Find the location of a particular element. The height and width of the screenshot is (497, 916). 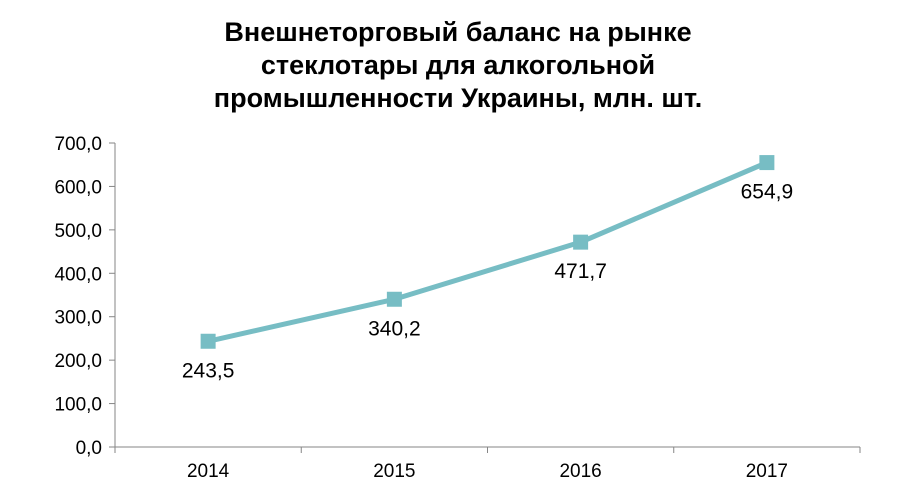

y-tick-label: 200,0 is located at coordinates (78, 361).